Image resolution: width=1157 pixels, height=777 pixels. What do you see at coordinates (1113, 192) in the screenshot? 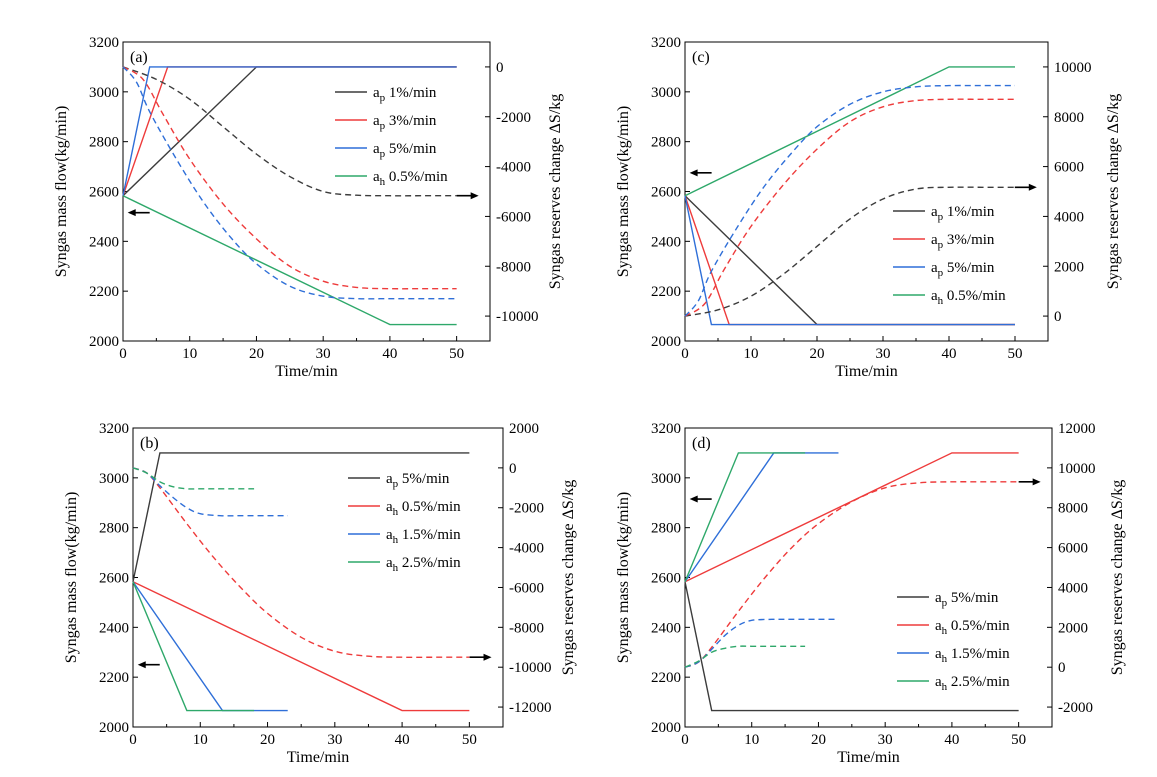
I see `y2-axis-title: Syngas reserves change ΔS/kg` at bounding box center [1113, 192].